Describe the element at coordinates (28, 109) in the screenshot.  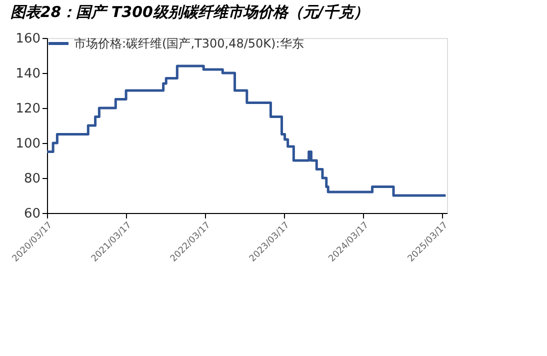
I see `y-tick-label: 120` at that location.